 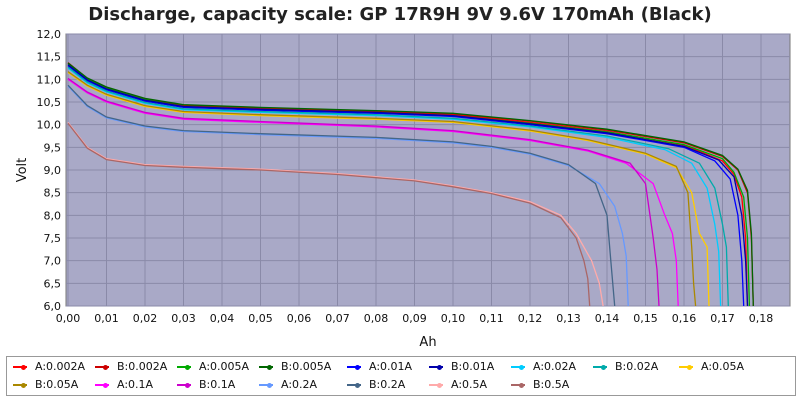 I want to click on x-tick-label: 0,06, so click(x=299, y=318).